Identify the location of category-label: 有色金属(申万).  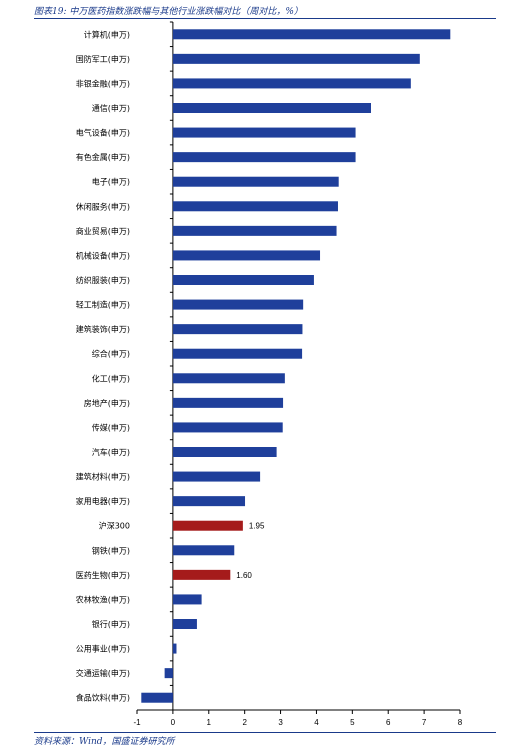
(103, 157).